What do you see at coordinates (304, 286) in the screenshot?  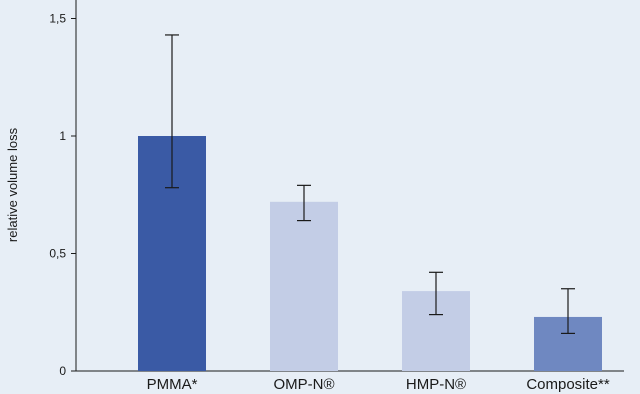 I see `bar` at bounding box center [304, 286].